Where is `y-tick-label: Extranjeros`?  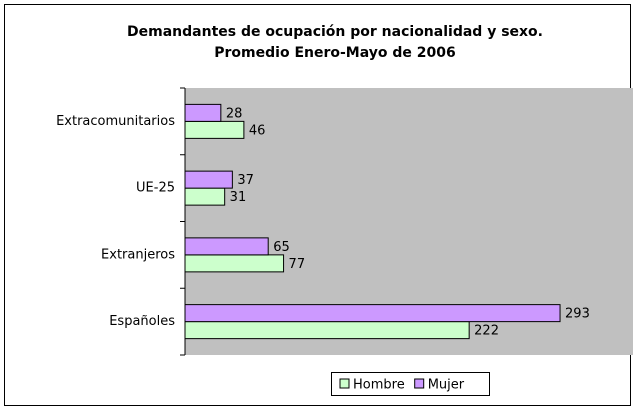 y-tick-label: Extranjeros is located at coordinates (138, 254).